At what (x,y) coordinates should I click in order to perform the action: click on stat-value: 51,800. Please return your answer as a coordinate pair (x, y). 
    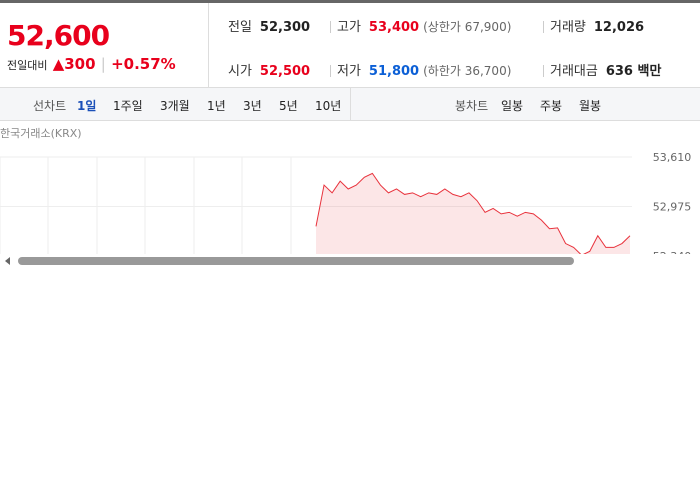
    Looking at the image, I should click on (394, 71).